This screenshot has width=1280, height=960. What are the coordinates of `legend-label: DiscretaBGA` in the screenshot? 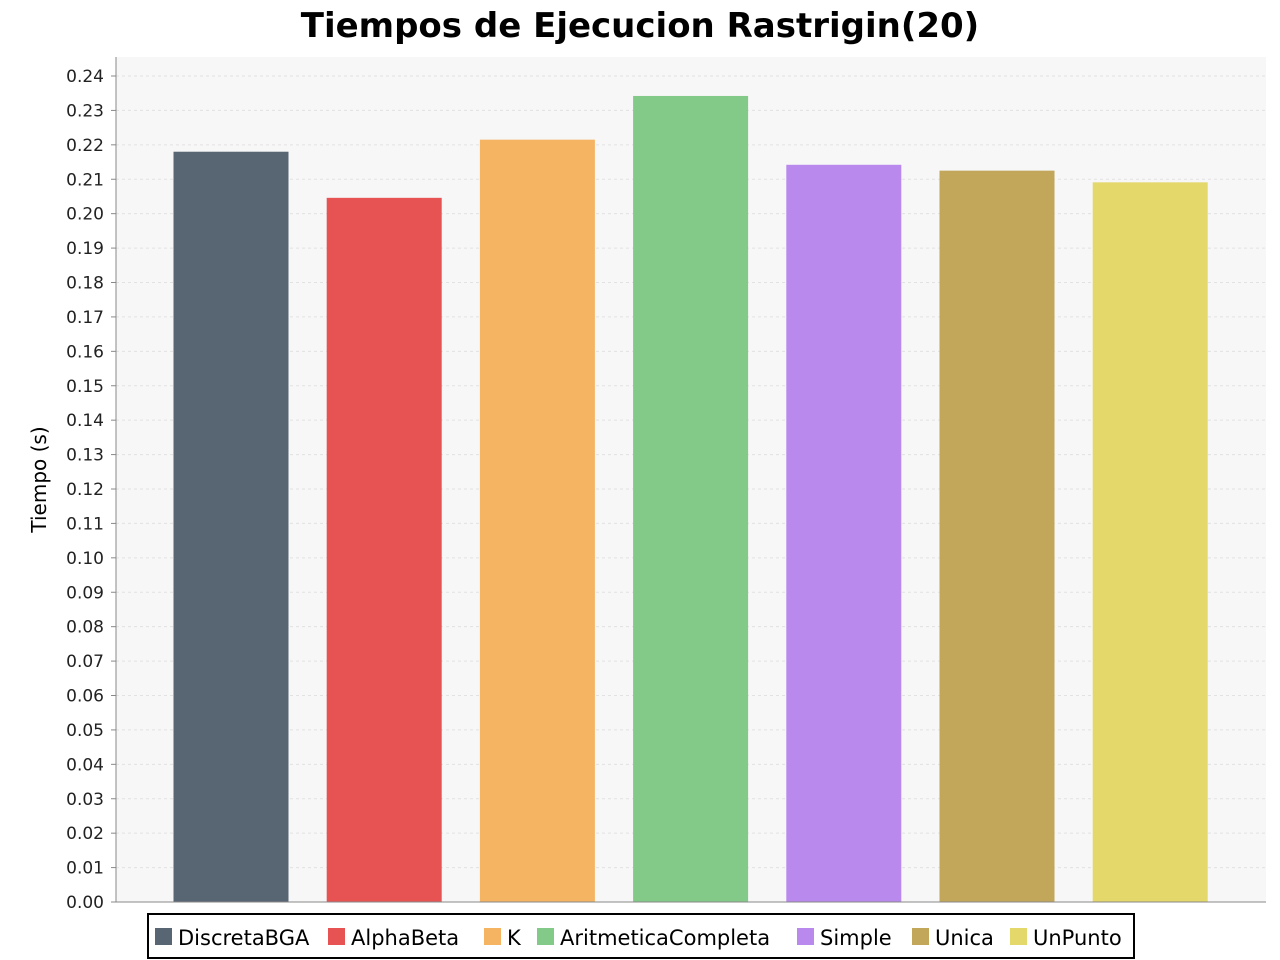 It's located at (244, 938).